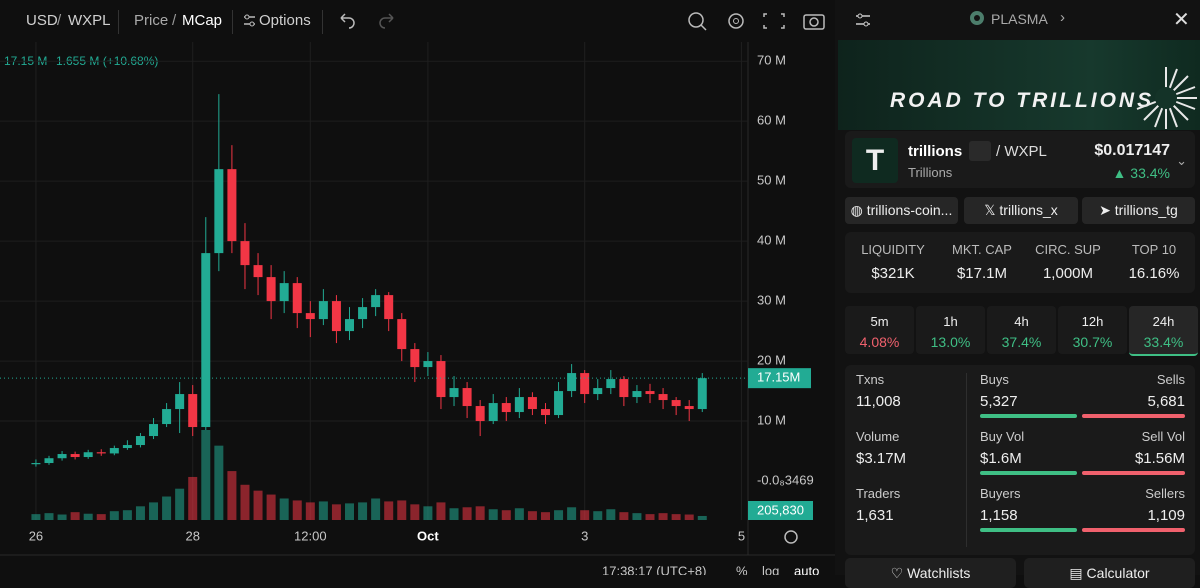  I want to click on options: Options, so click(285, 20).